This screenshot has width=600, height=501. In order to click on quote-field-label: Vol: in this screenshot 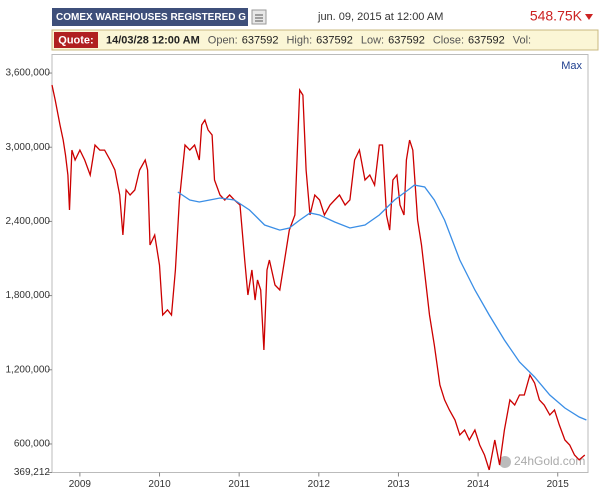, I will do `click(522, 40)`.